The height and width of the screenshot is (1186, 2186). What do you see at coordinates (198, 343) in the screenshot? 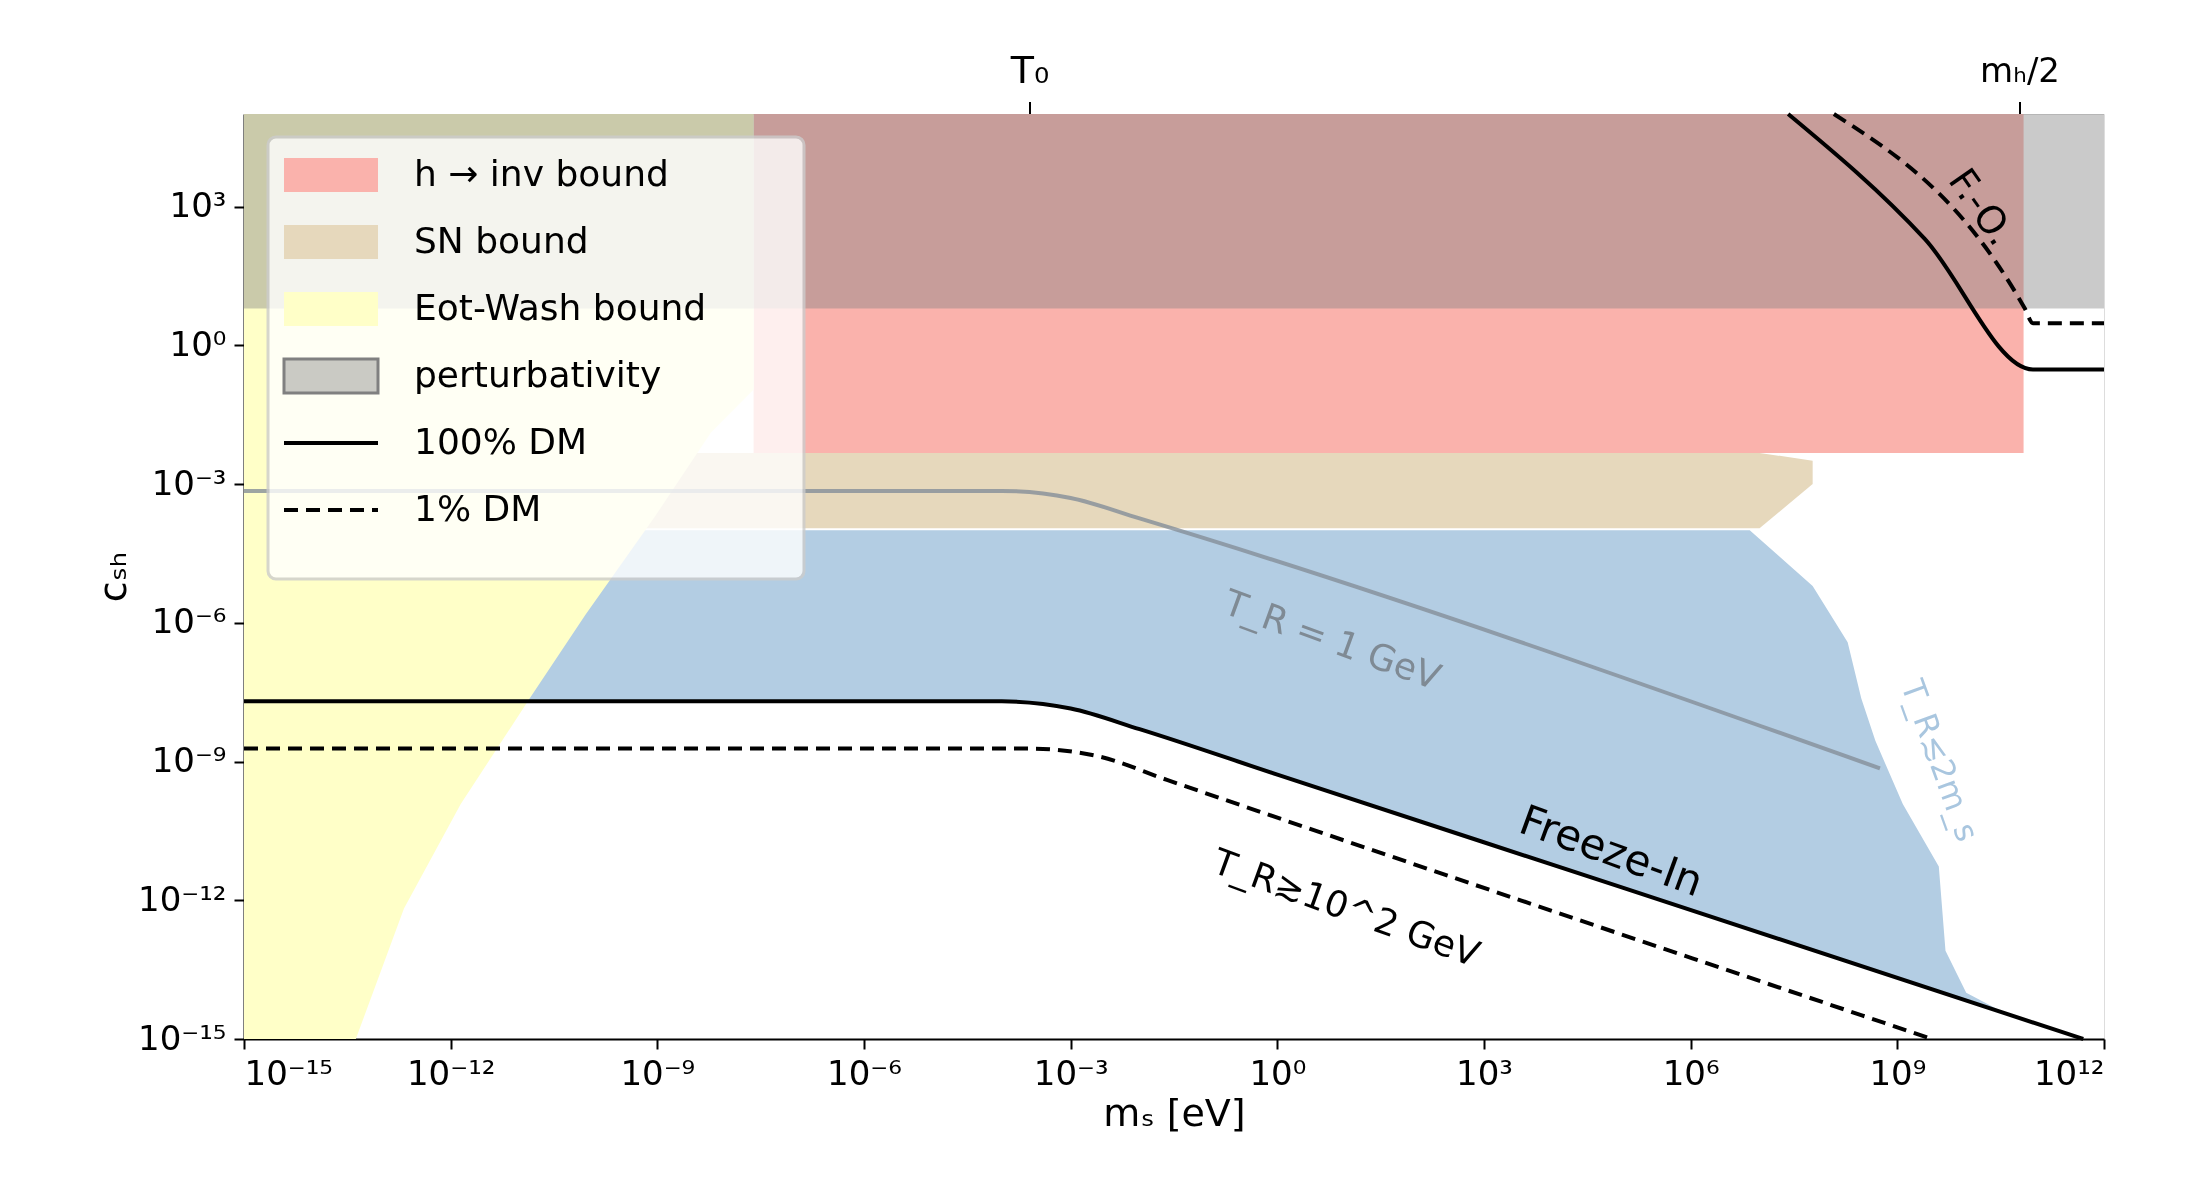
I see `y-tick-label: 10⁰` at bounding box center [198, 343].